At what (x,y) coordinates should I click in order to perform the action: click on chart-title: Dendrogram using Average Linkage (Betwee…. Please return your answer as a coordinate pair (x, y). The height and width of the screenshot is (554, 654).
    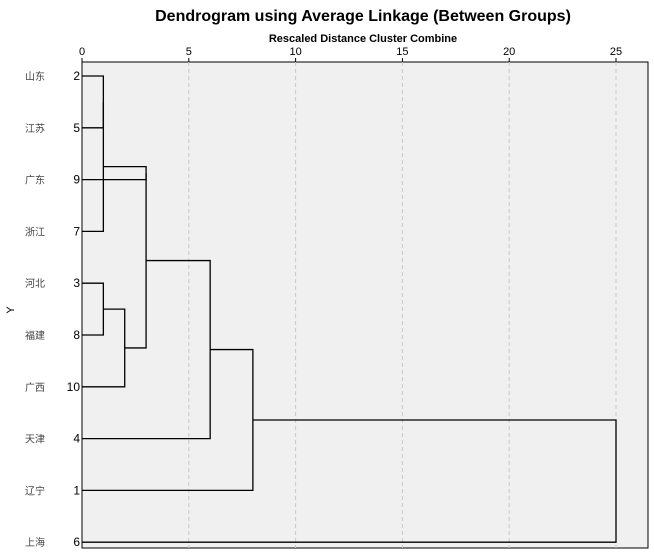
    Looking at the image, I should click on (363, 16).